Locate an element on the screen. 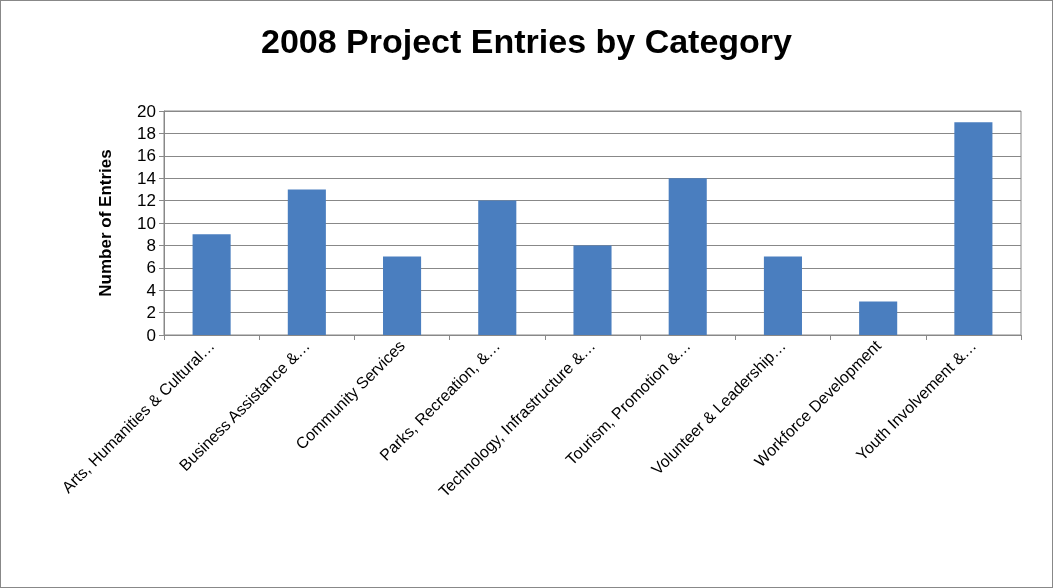  y-tick-label: 18 is located at coordinates (146, 133).